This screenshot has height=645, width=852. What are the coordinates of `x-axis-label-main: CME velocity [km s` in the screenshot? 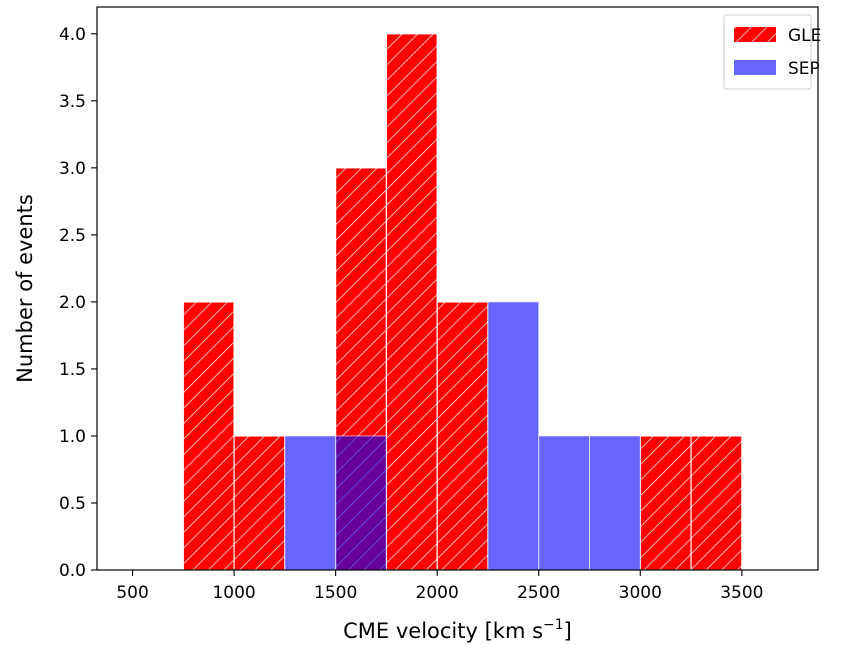 It's located at (443, 631).